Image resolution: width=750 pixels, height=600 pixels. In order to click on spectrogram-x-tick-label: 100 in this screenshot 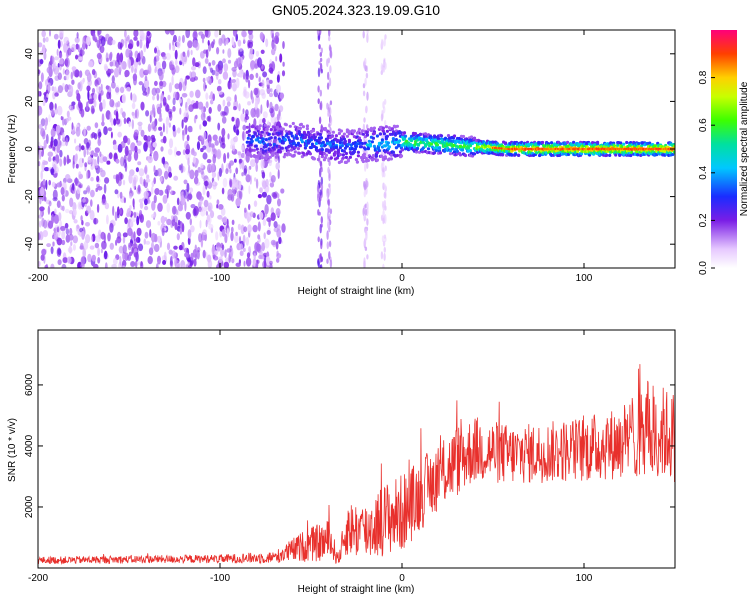, I will do `click(584, 278)`.